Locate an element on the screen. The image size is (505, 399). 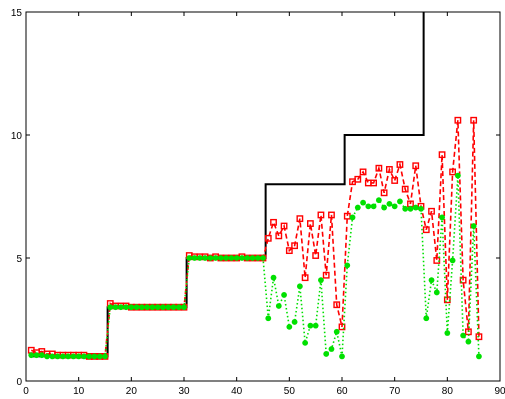
x-tick-label: 50 is located at coordinates (290, 391).